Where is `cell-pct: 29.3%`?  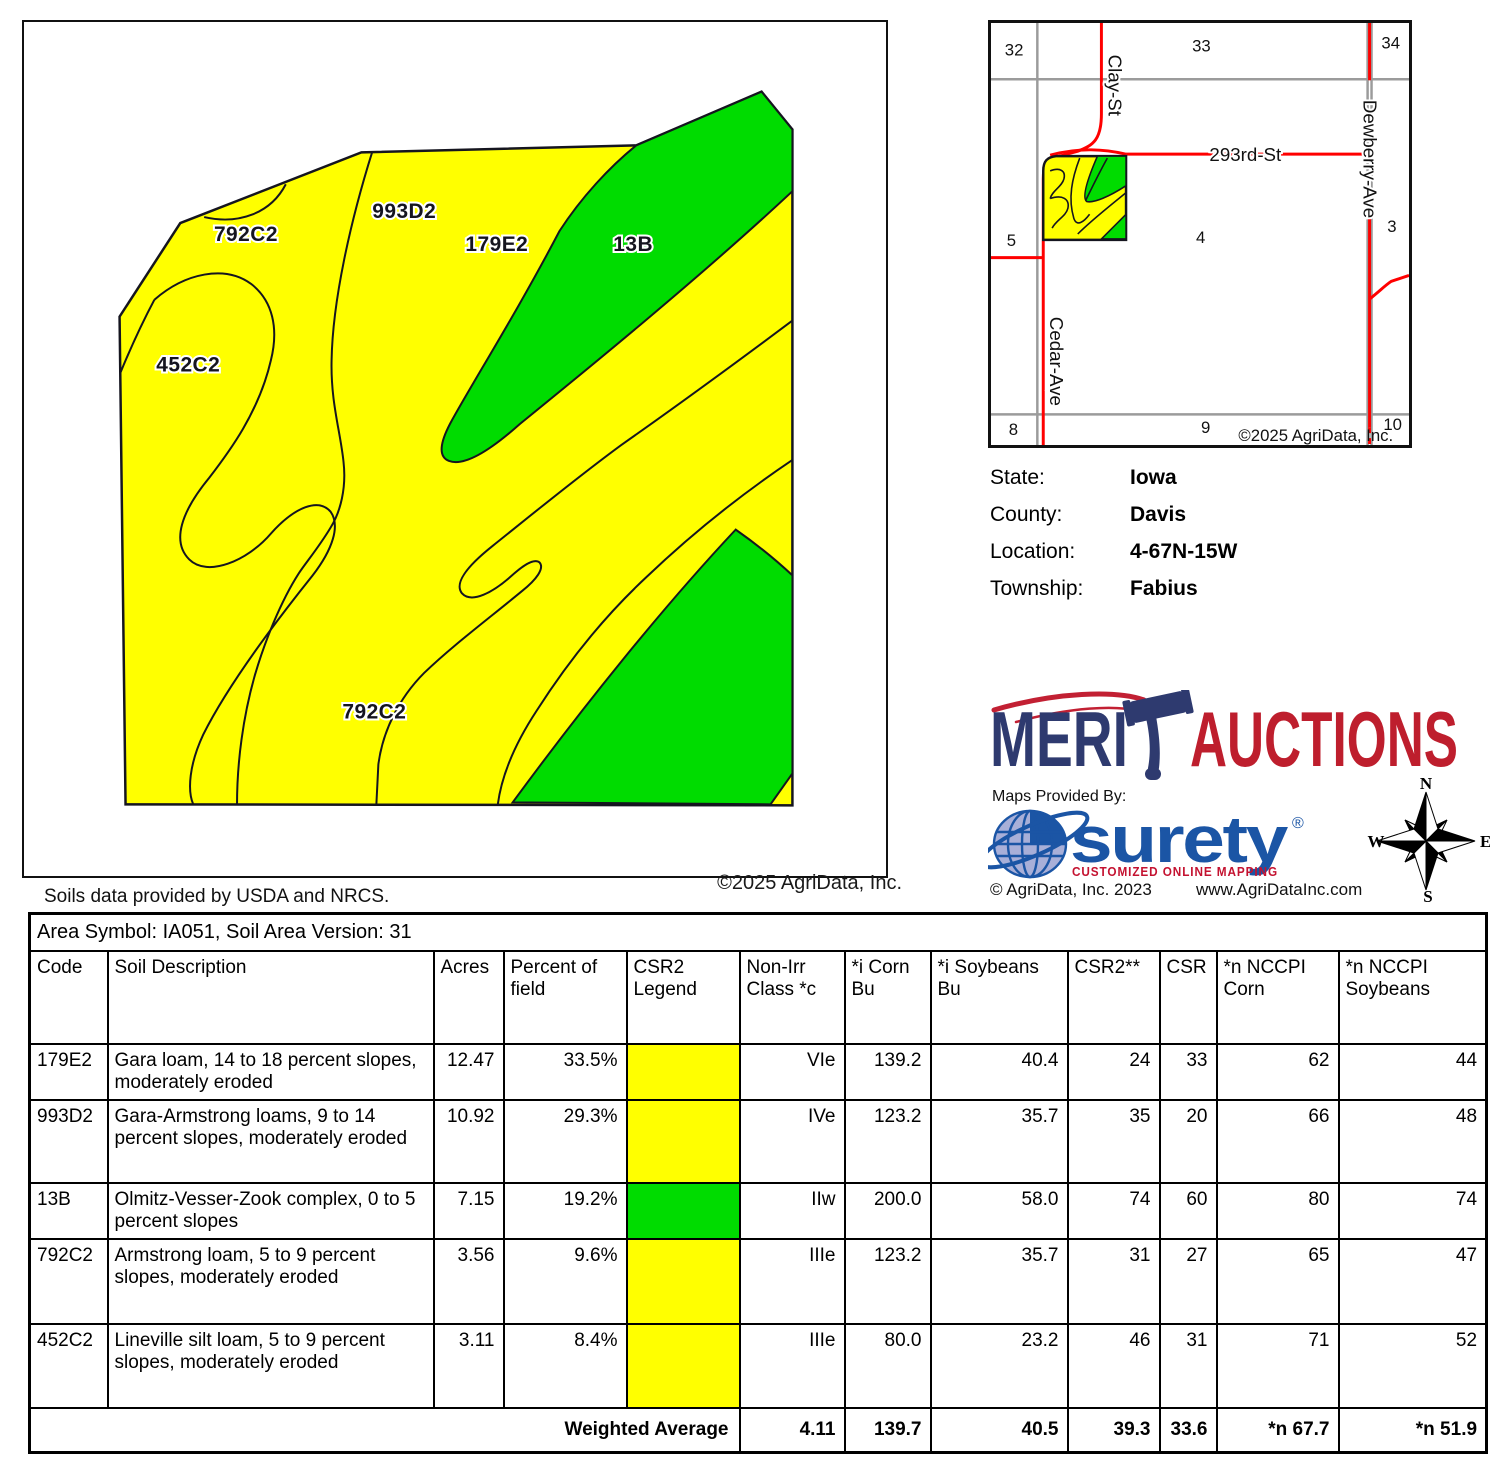 cell-pct: 29.3% is located at coordinates (565, 1141).